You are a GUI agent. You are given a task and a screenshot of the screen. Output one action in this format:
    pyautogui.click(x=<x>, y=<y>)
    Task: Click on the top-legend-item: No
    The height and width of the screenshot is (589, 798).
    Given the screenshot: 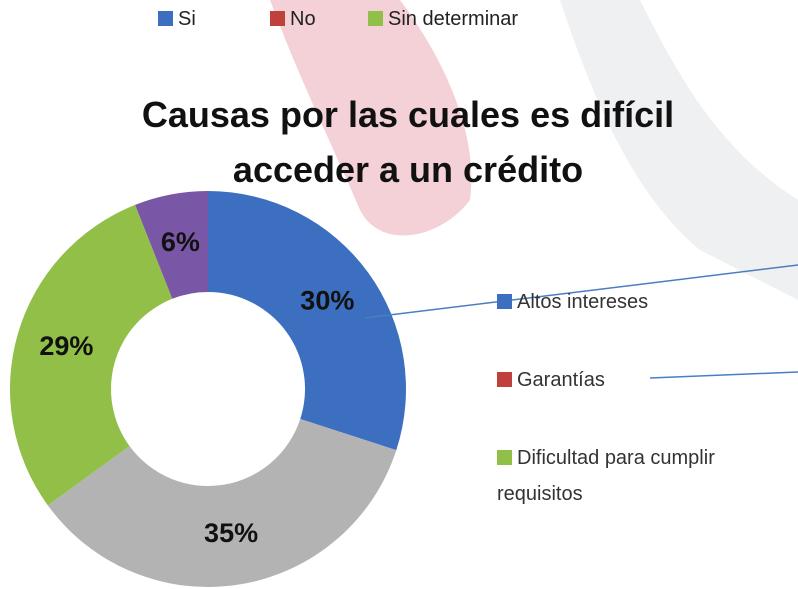 What is the action you would take?
    pyautogui.click(x=293, y=19)
    